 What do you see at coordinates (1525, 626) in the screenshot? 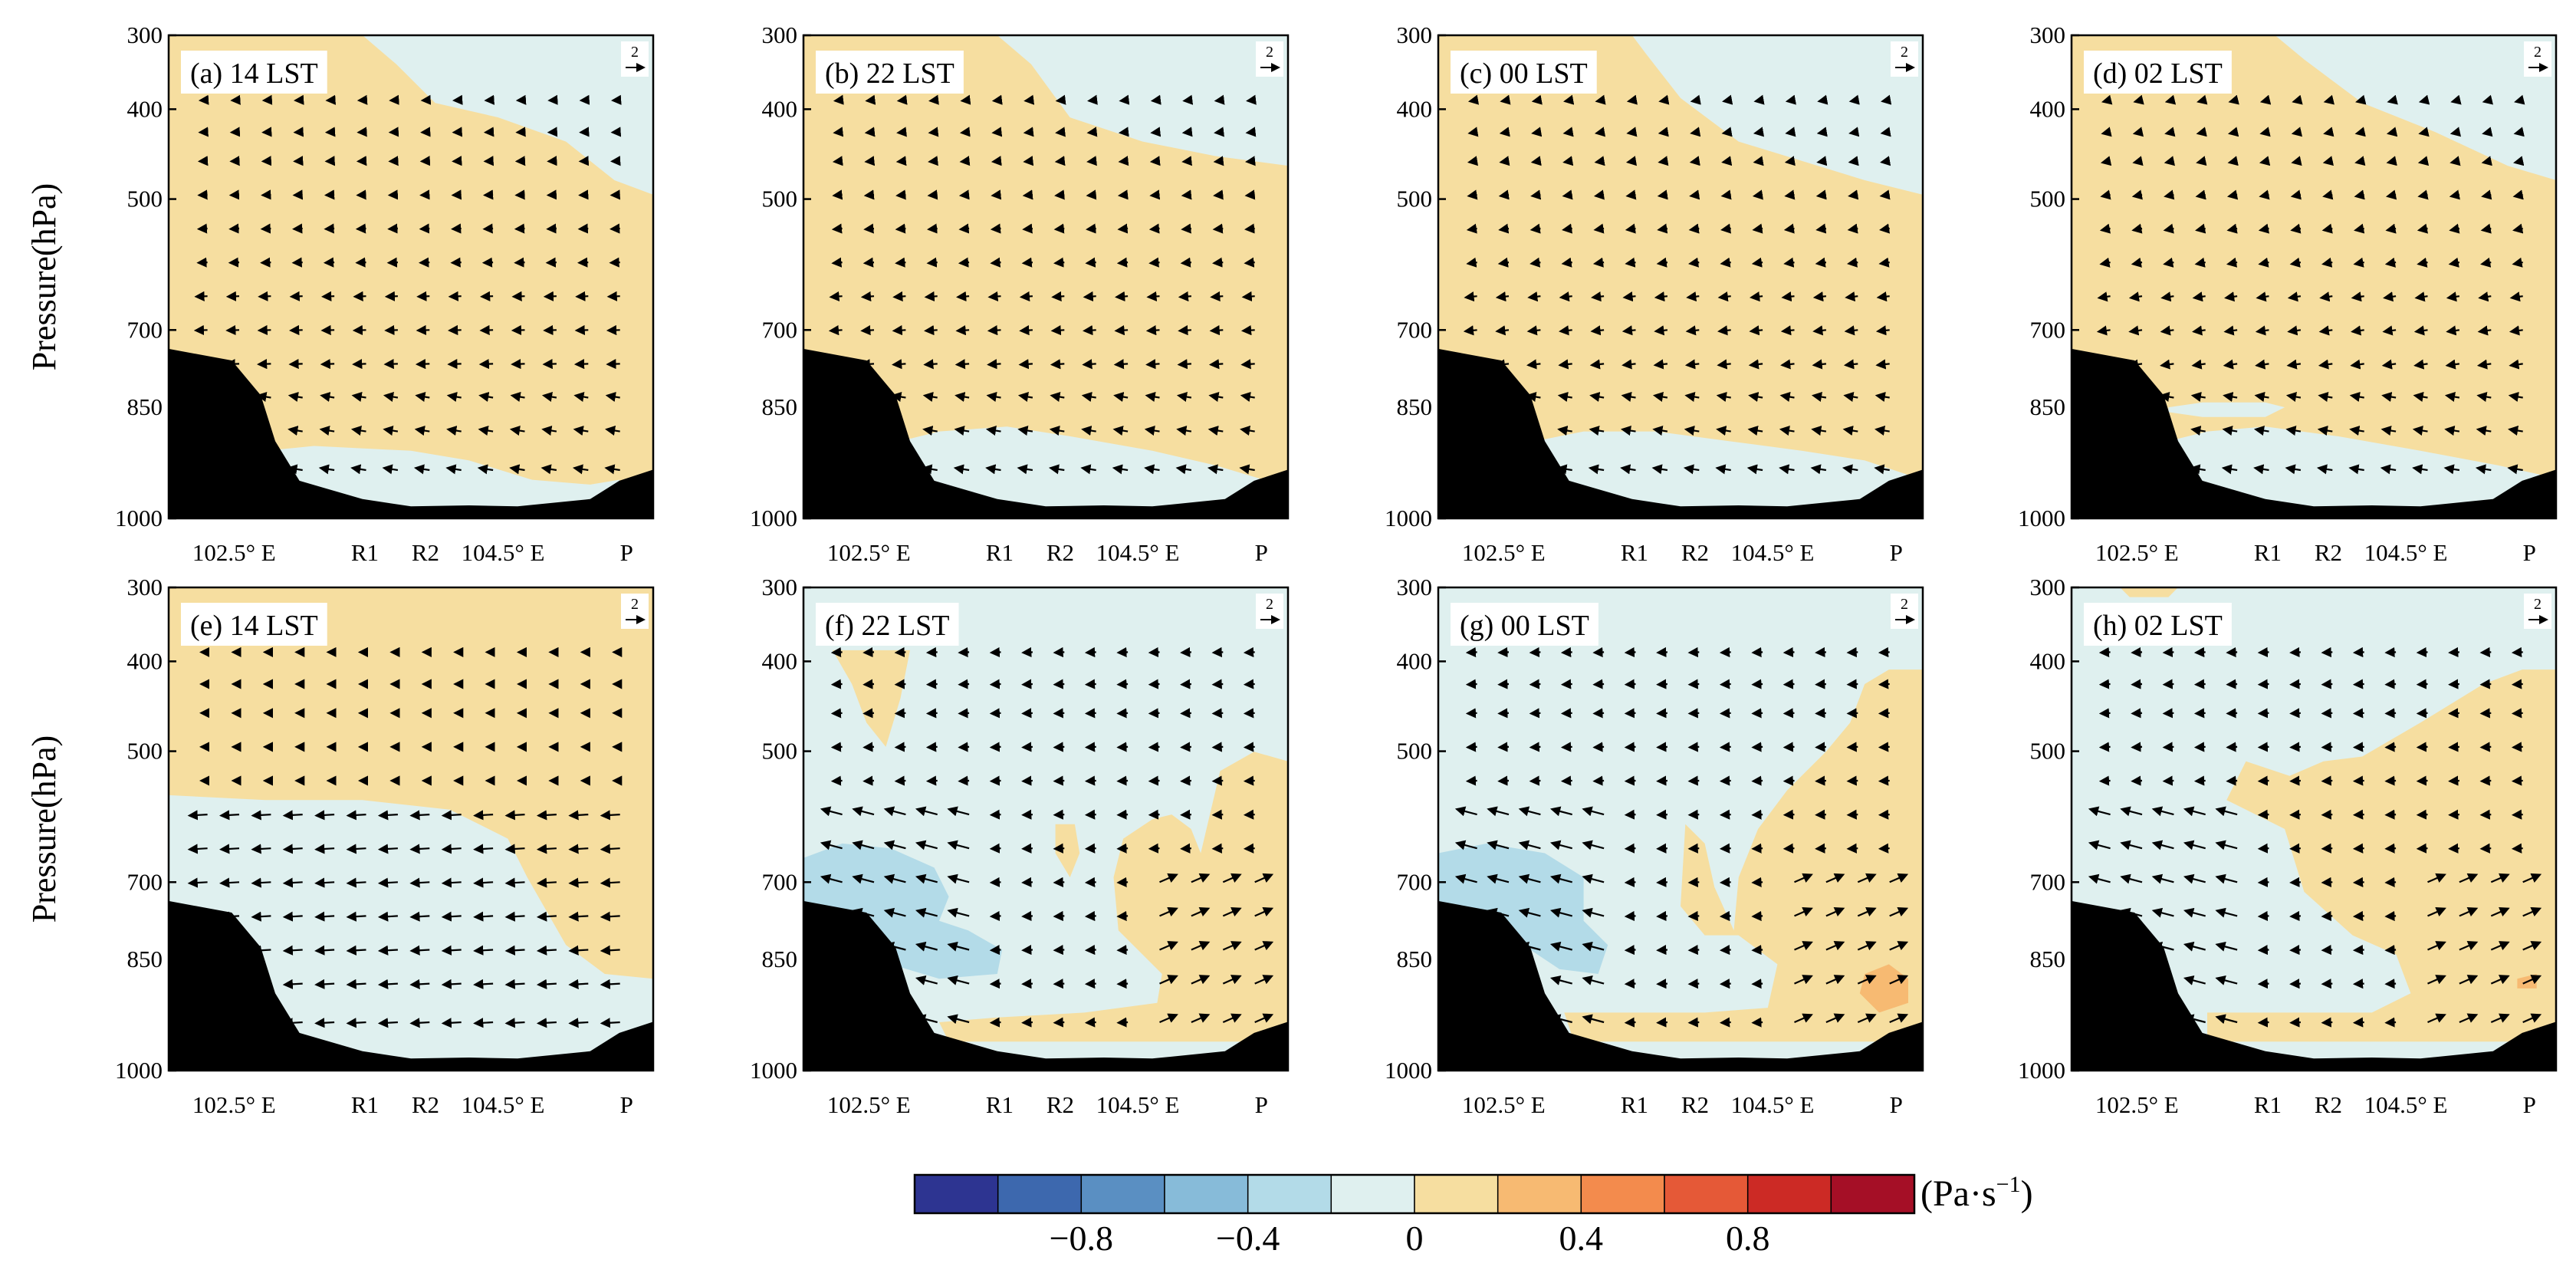
I see `panel-label: (g) 00 LST` at bounding box center [1525, 626].